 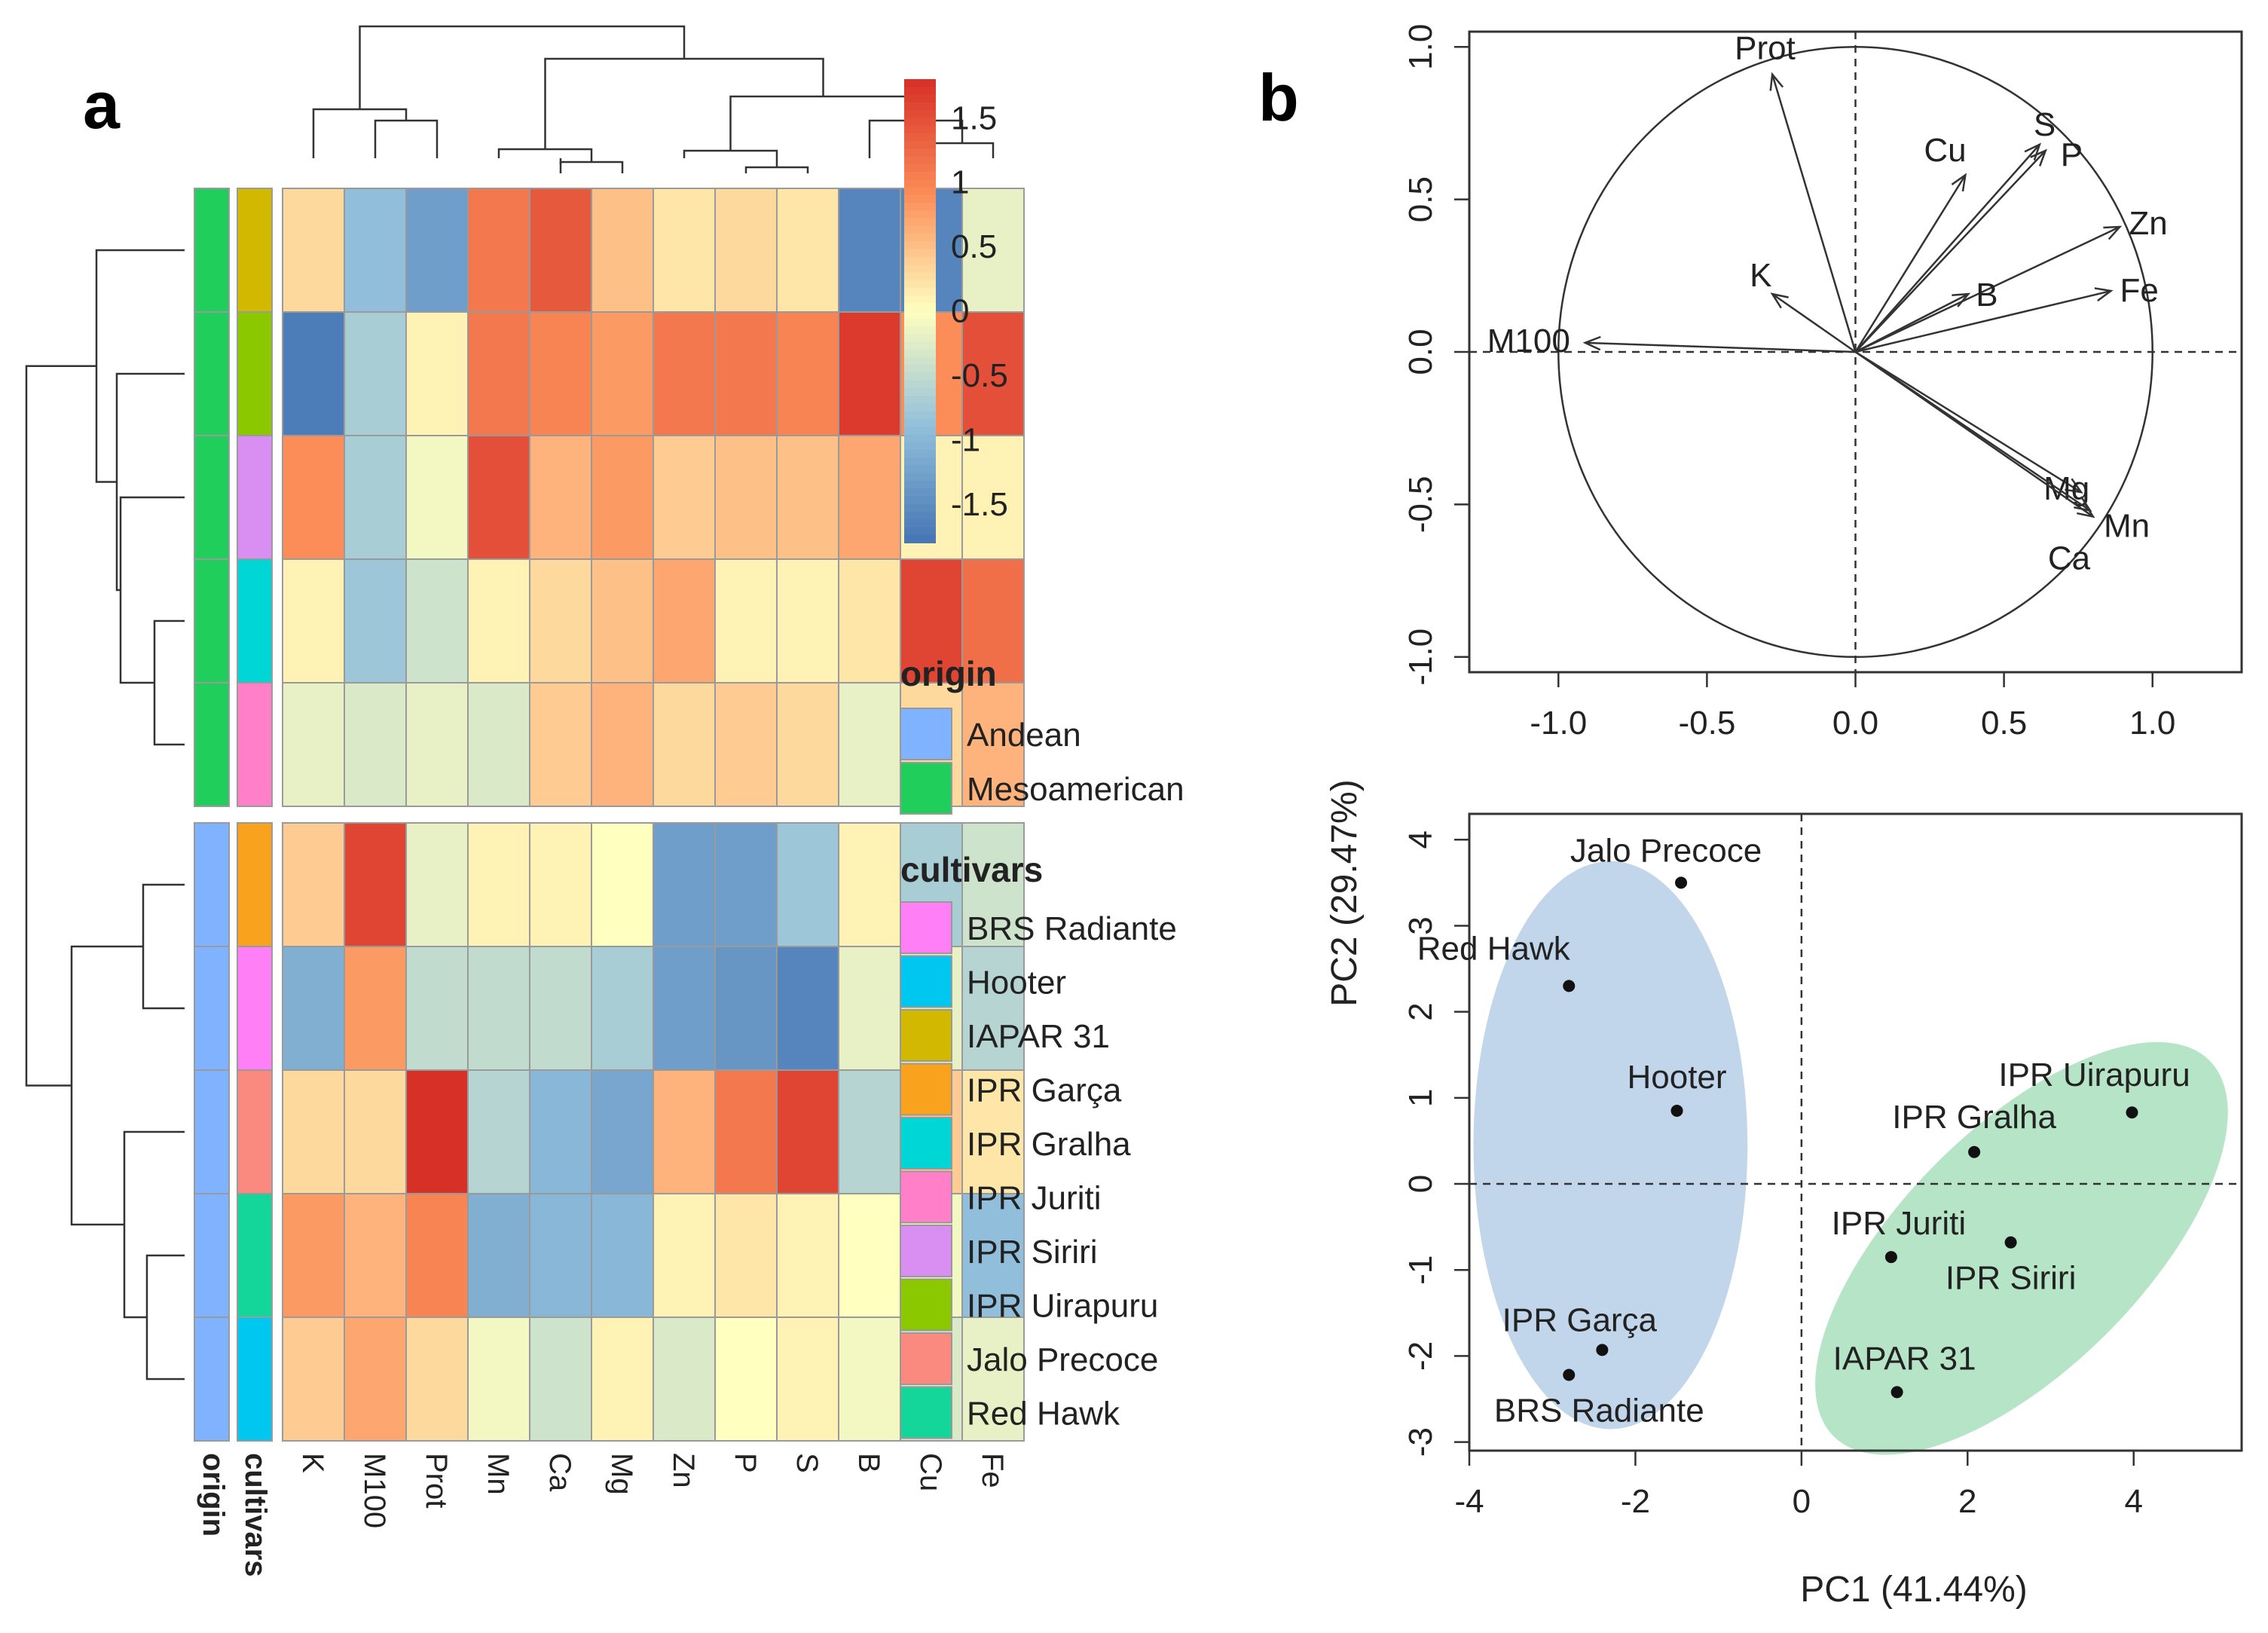 I want to click on legend-label: IPR Gralha, so click(x=1049, y=1144).